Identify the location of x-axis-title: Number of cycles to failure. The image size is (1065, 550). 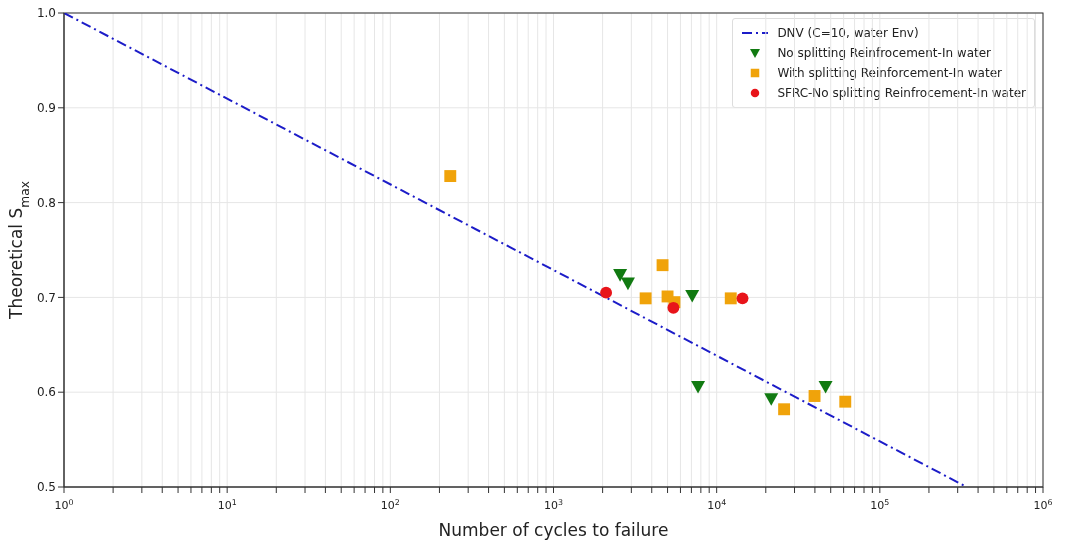
(553, 530).